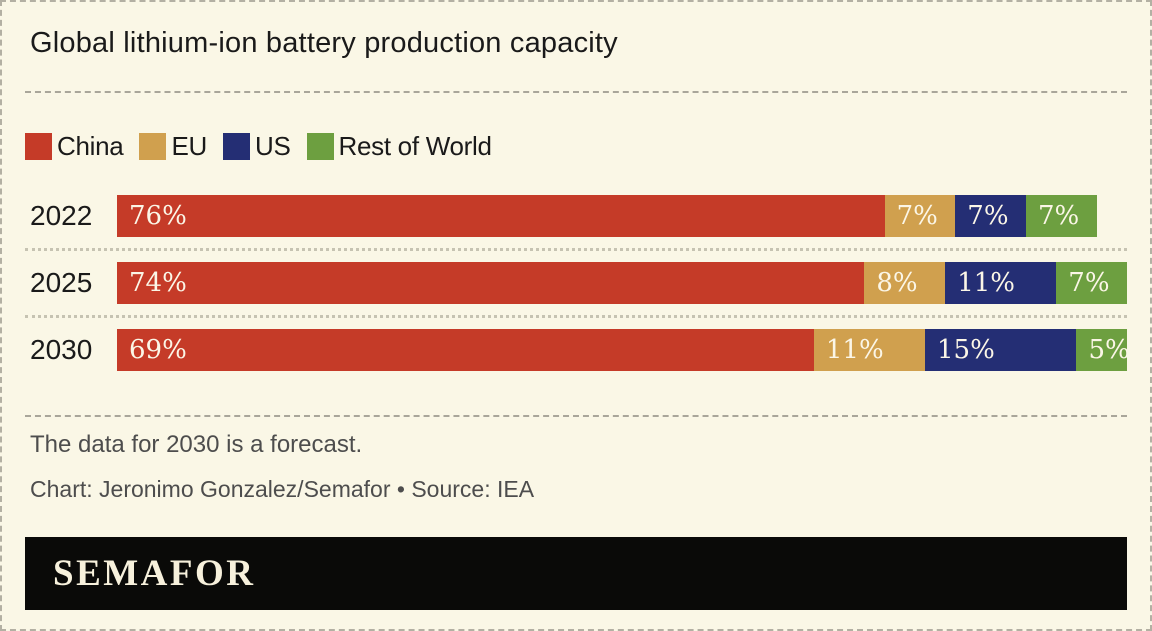 This screenshot has height=631, width=1152. I want to click on bar-row-2030: 2030 69% 11% 15% 5%, so click(576, 350).